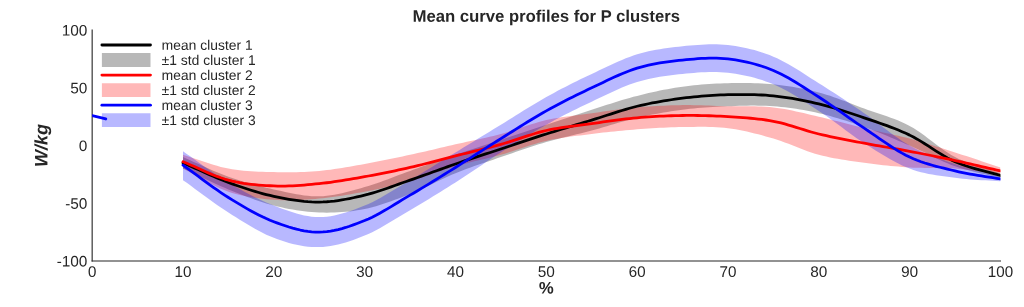  I want to click on legend-label: mean cluster 2, so click(207, 75).